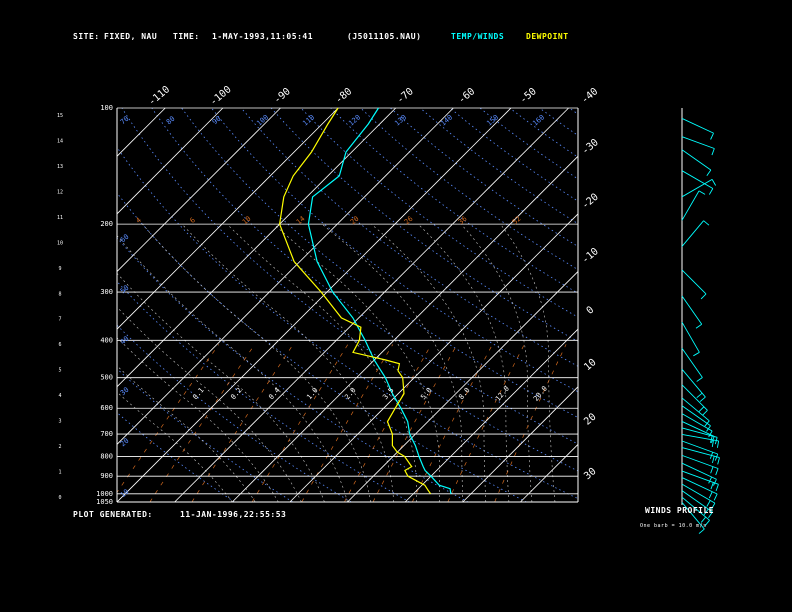  What do you see at coordinates (233, 514) in the screenshot?
I see `plot-generated-value: 11-JAN-1996,22:55:53` at bounding box center [233, 514].